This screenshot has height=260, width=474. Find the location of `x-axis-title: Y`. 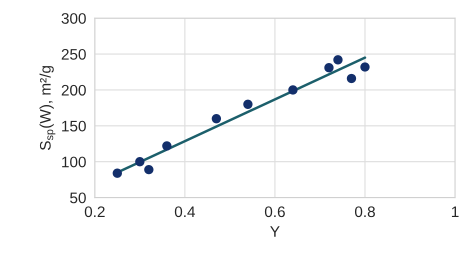

x-axis-title: Y is located at coordinates (275, 231).